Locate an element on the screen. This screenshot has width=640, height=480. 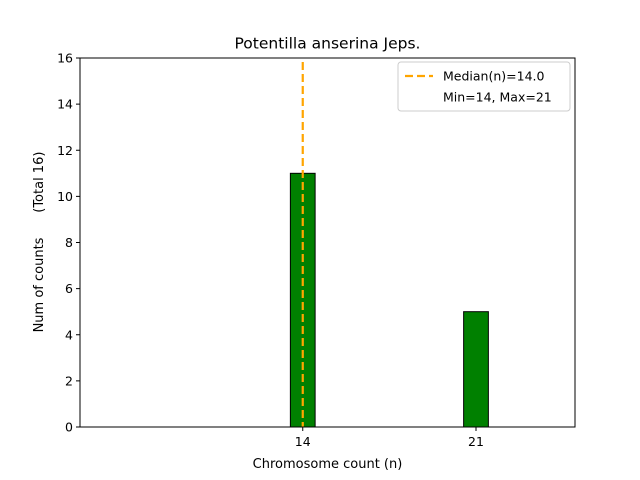
x-tick-label-21: 21 is located at coordinates (476, 441).